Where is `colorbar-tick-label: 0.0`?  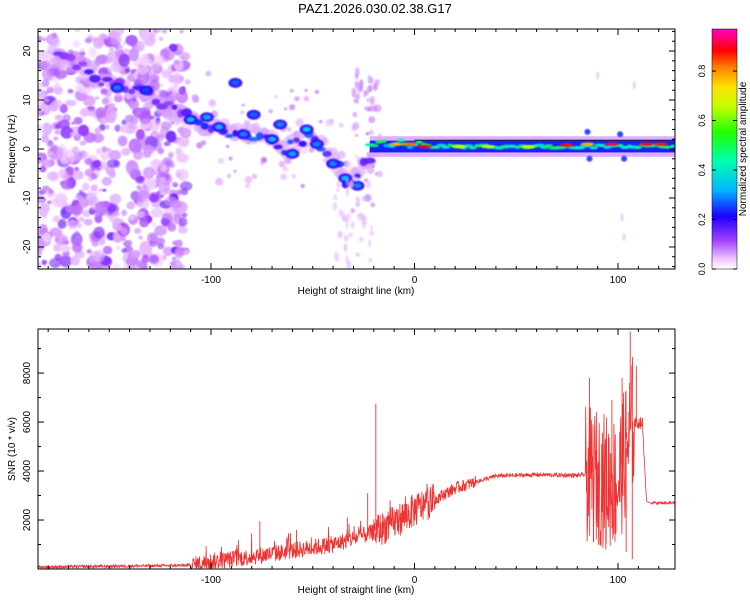
colorbar-tick-label: 0.0 is located at coordinates (702, 269).